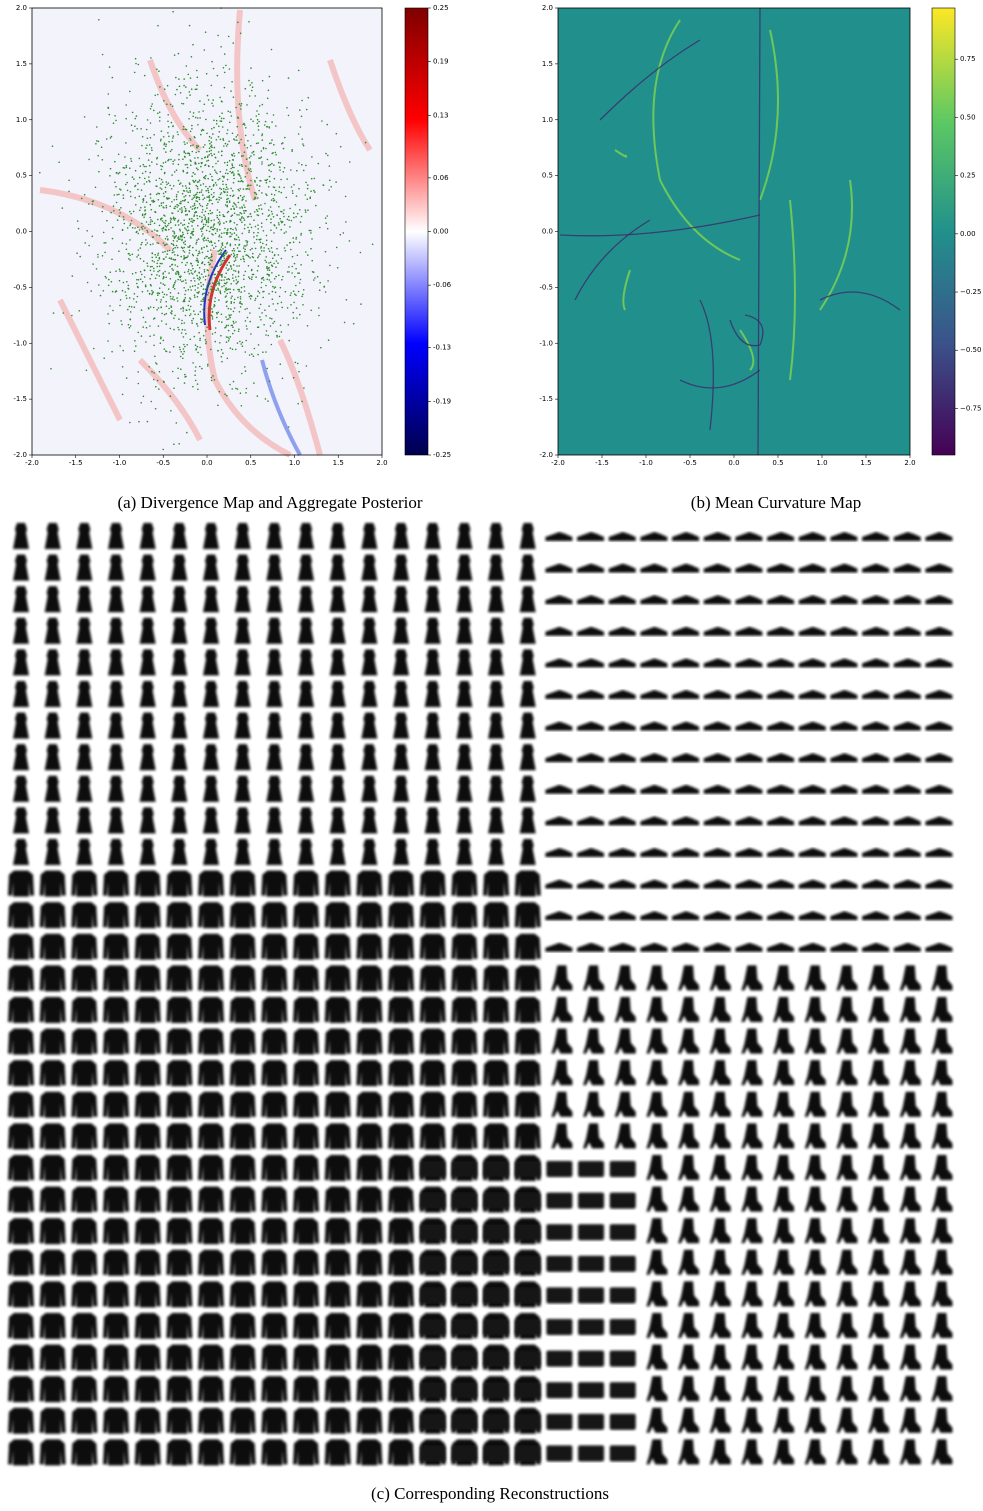  I want to click on curvature-ridge, so click(746, 330).